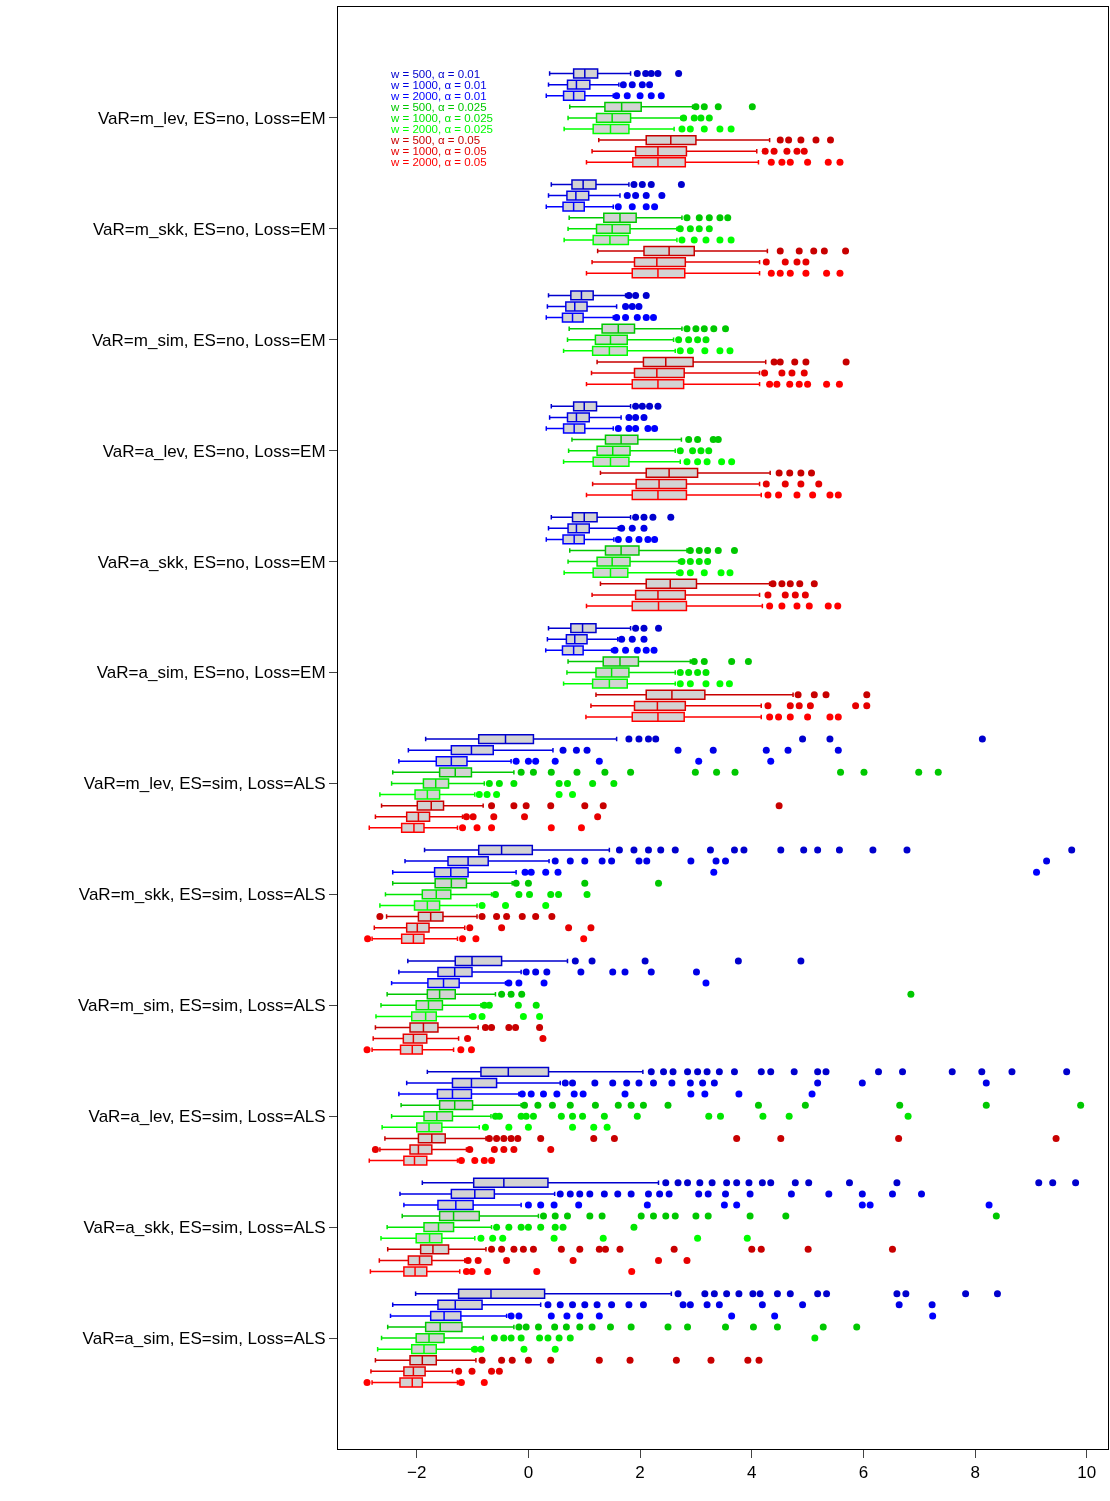 Image resolution: width=1110 pixels, height=1501 pixels. I want to click on text: w = 500, α = 0.01, so click(435, 74).